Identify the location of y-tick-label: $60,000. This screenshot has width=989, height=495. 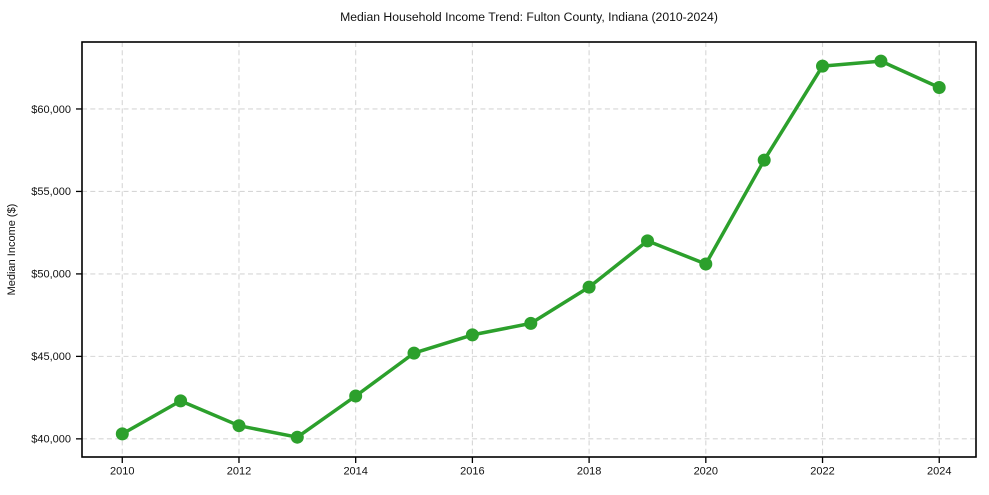
(51, 110).